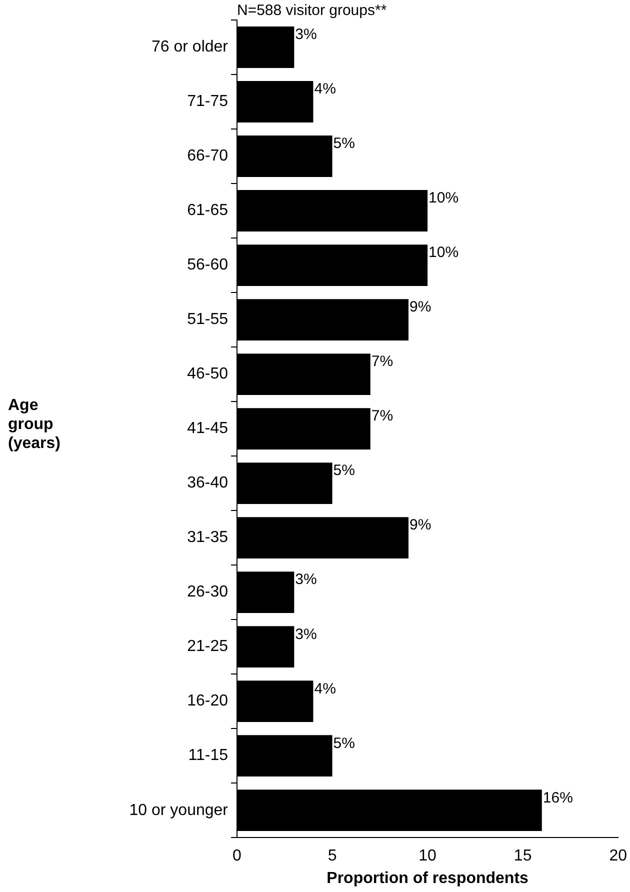 This screenshot has width=630, height=892. What do you see at coordinates (207, 701) in the screenshot?
I see `y-tick-label: 16-20` at bounding box center [207, 701].